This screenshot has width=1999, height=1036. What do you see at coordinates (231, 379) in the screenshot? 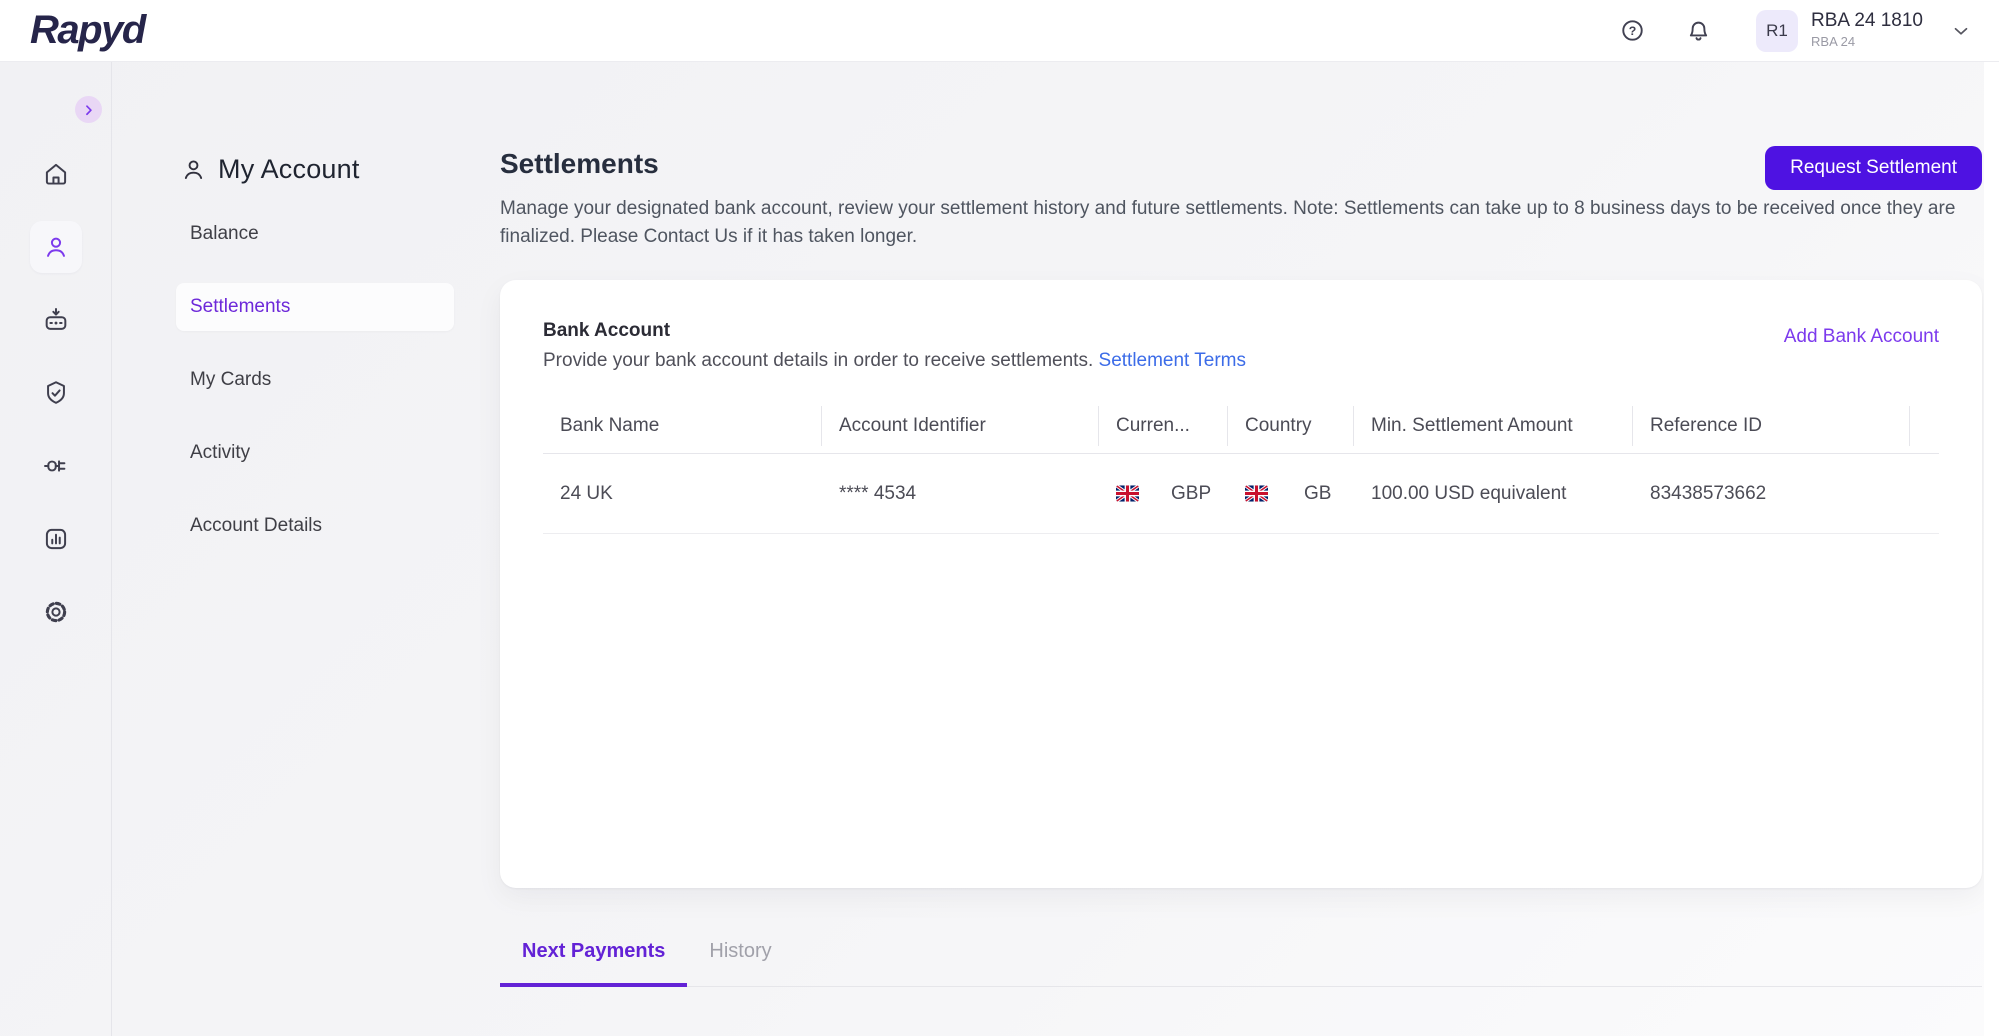
I see `nav-item-my-cards: My Cards` at bounding box center [231, 379].